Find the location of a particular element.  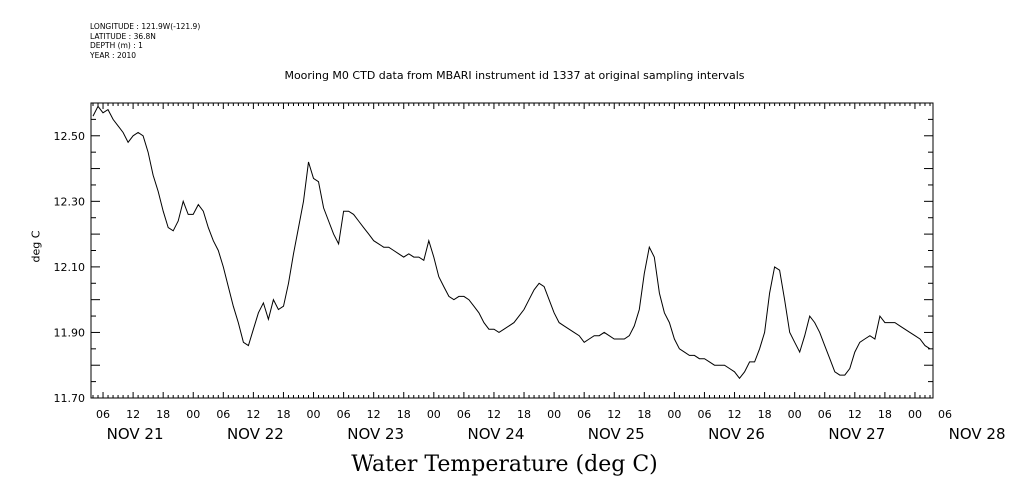

y-tick-label: 11.70 is located at coordinates (70, 398).